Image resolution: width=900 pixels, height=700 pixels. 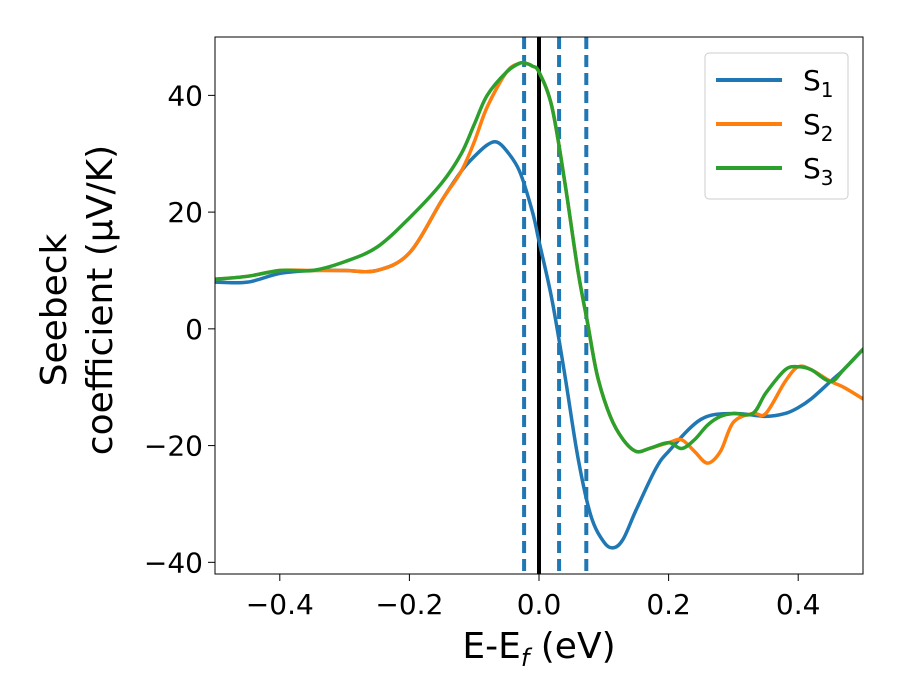 I want to click on reference-lines, so click(x=555, y=305).